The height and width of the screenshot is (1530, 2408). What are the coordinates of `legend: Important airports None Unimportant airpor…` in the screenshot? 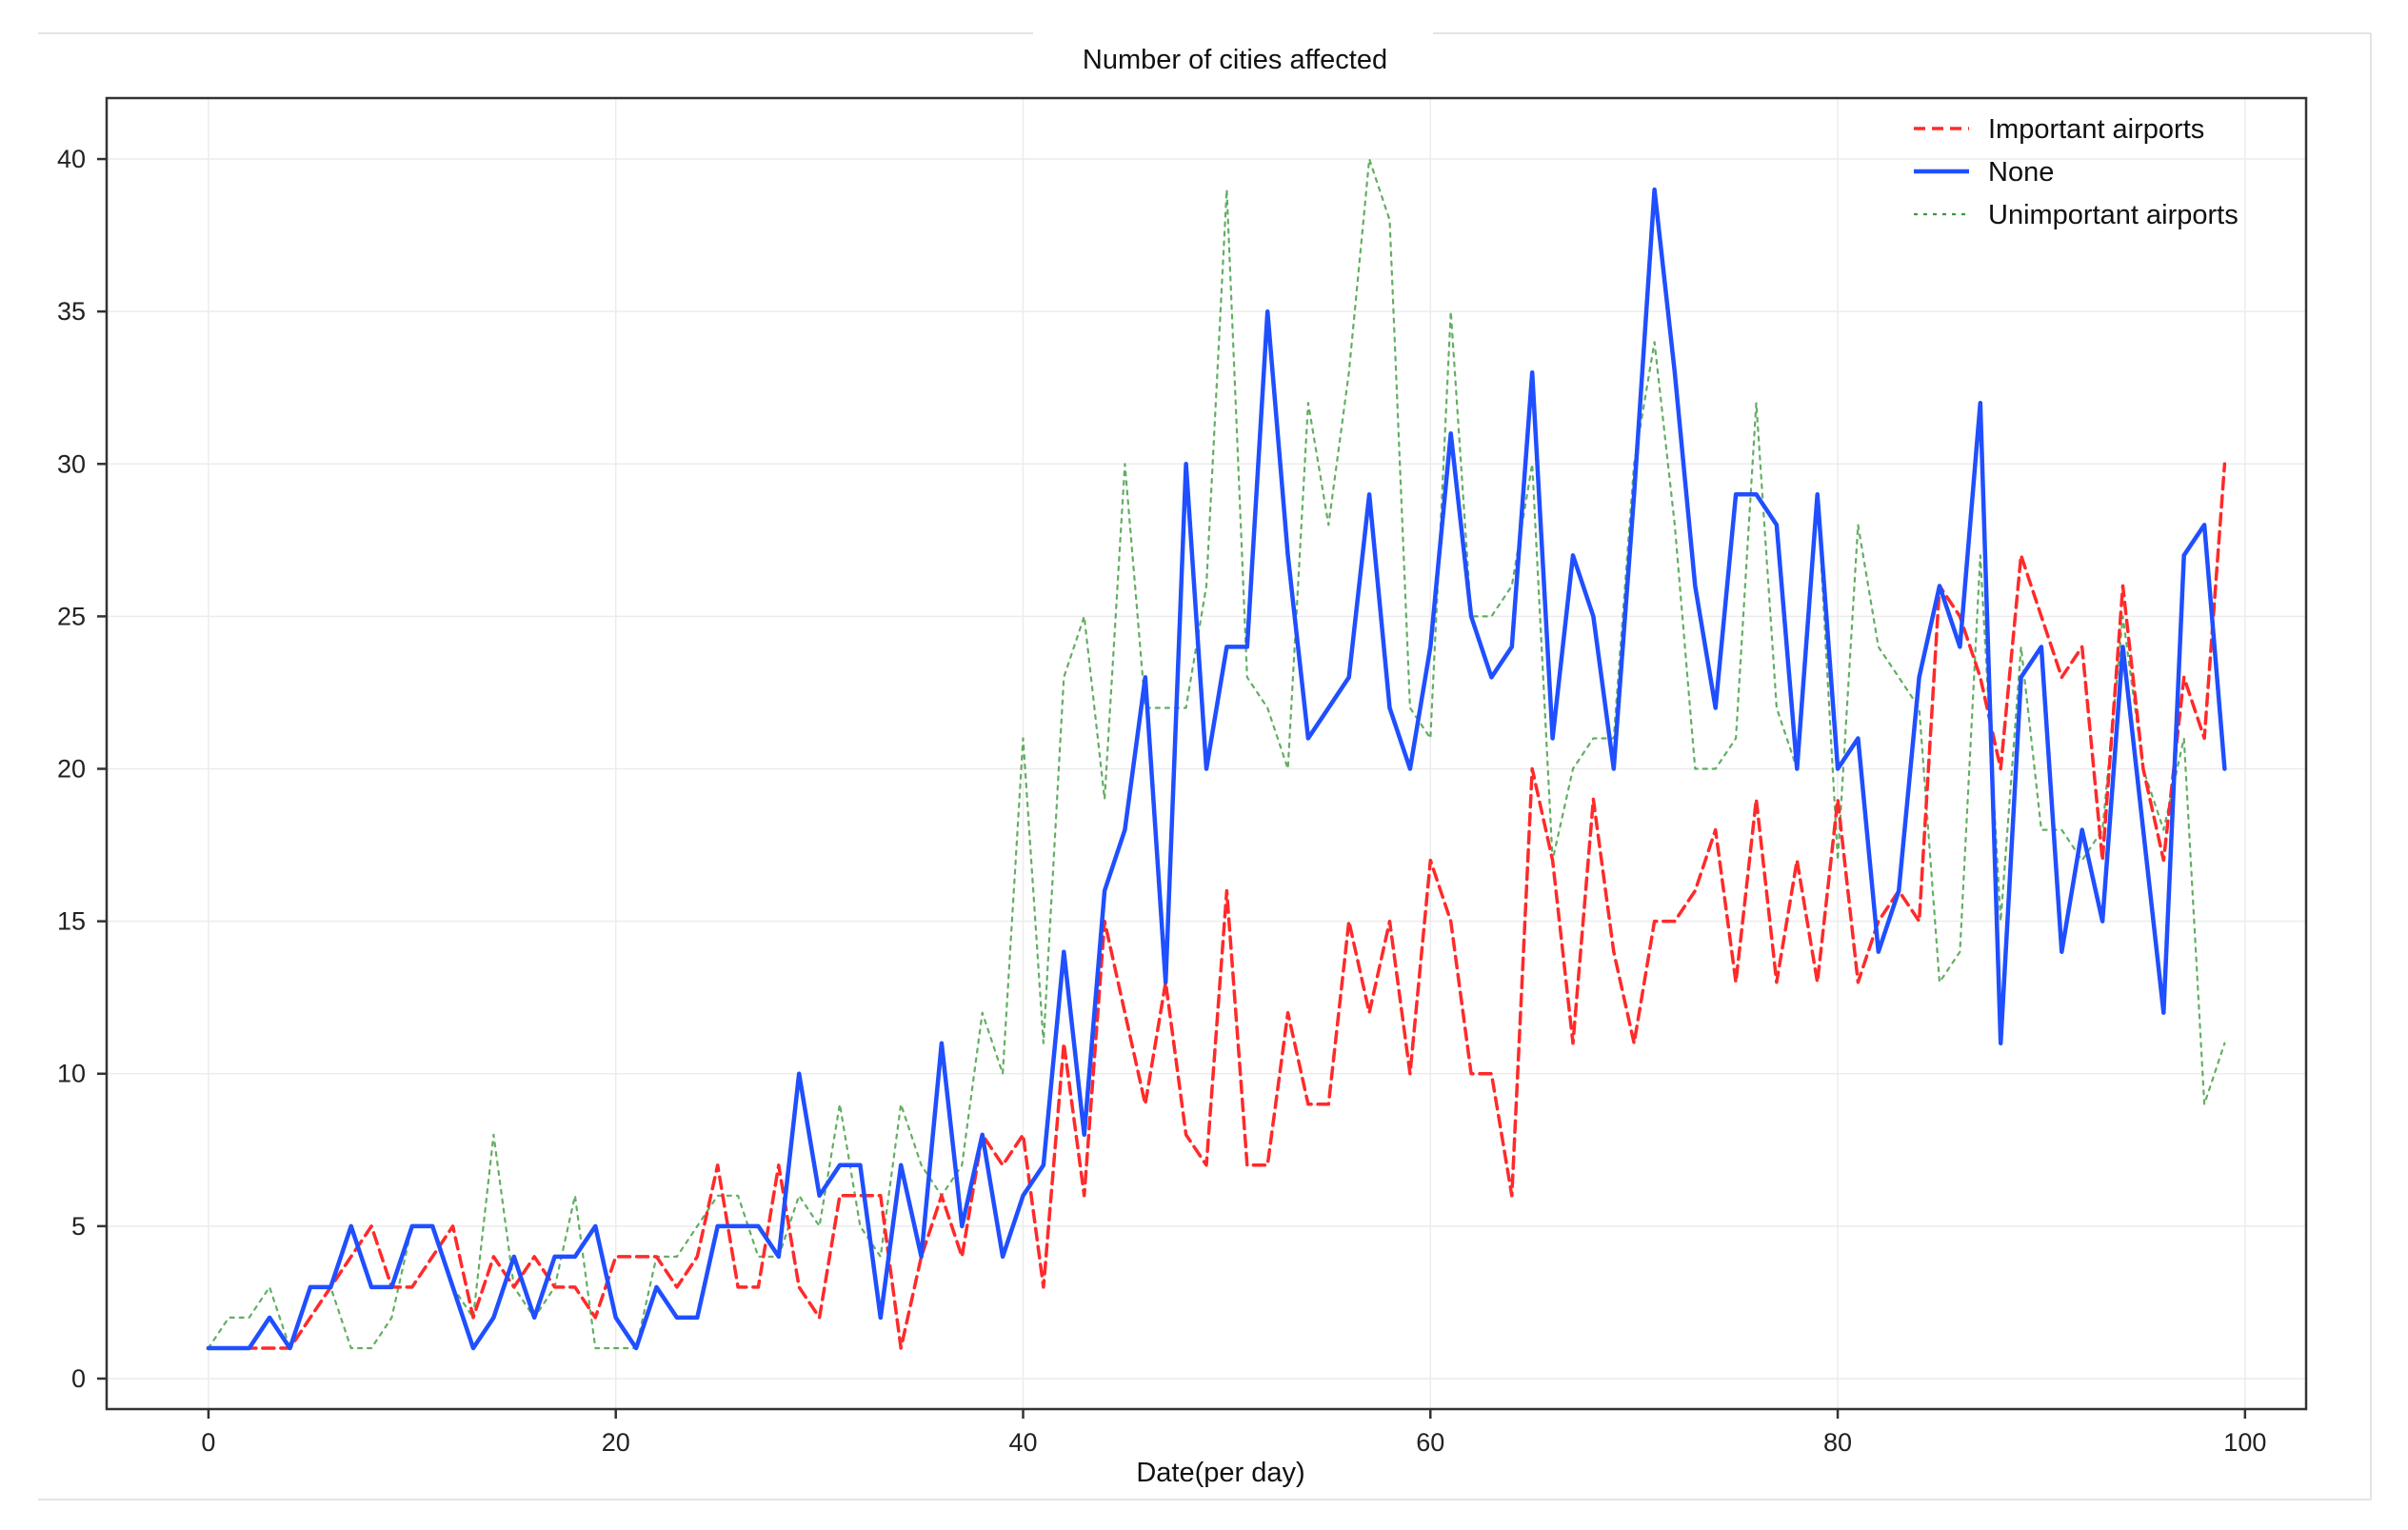 It's located at (2076, 172).